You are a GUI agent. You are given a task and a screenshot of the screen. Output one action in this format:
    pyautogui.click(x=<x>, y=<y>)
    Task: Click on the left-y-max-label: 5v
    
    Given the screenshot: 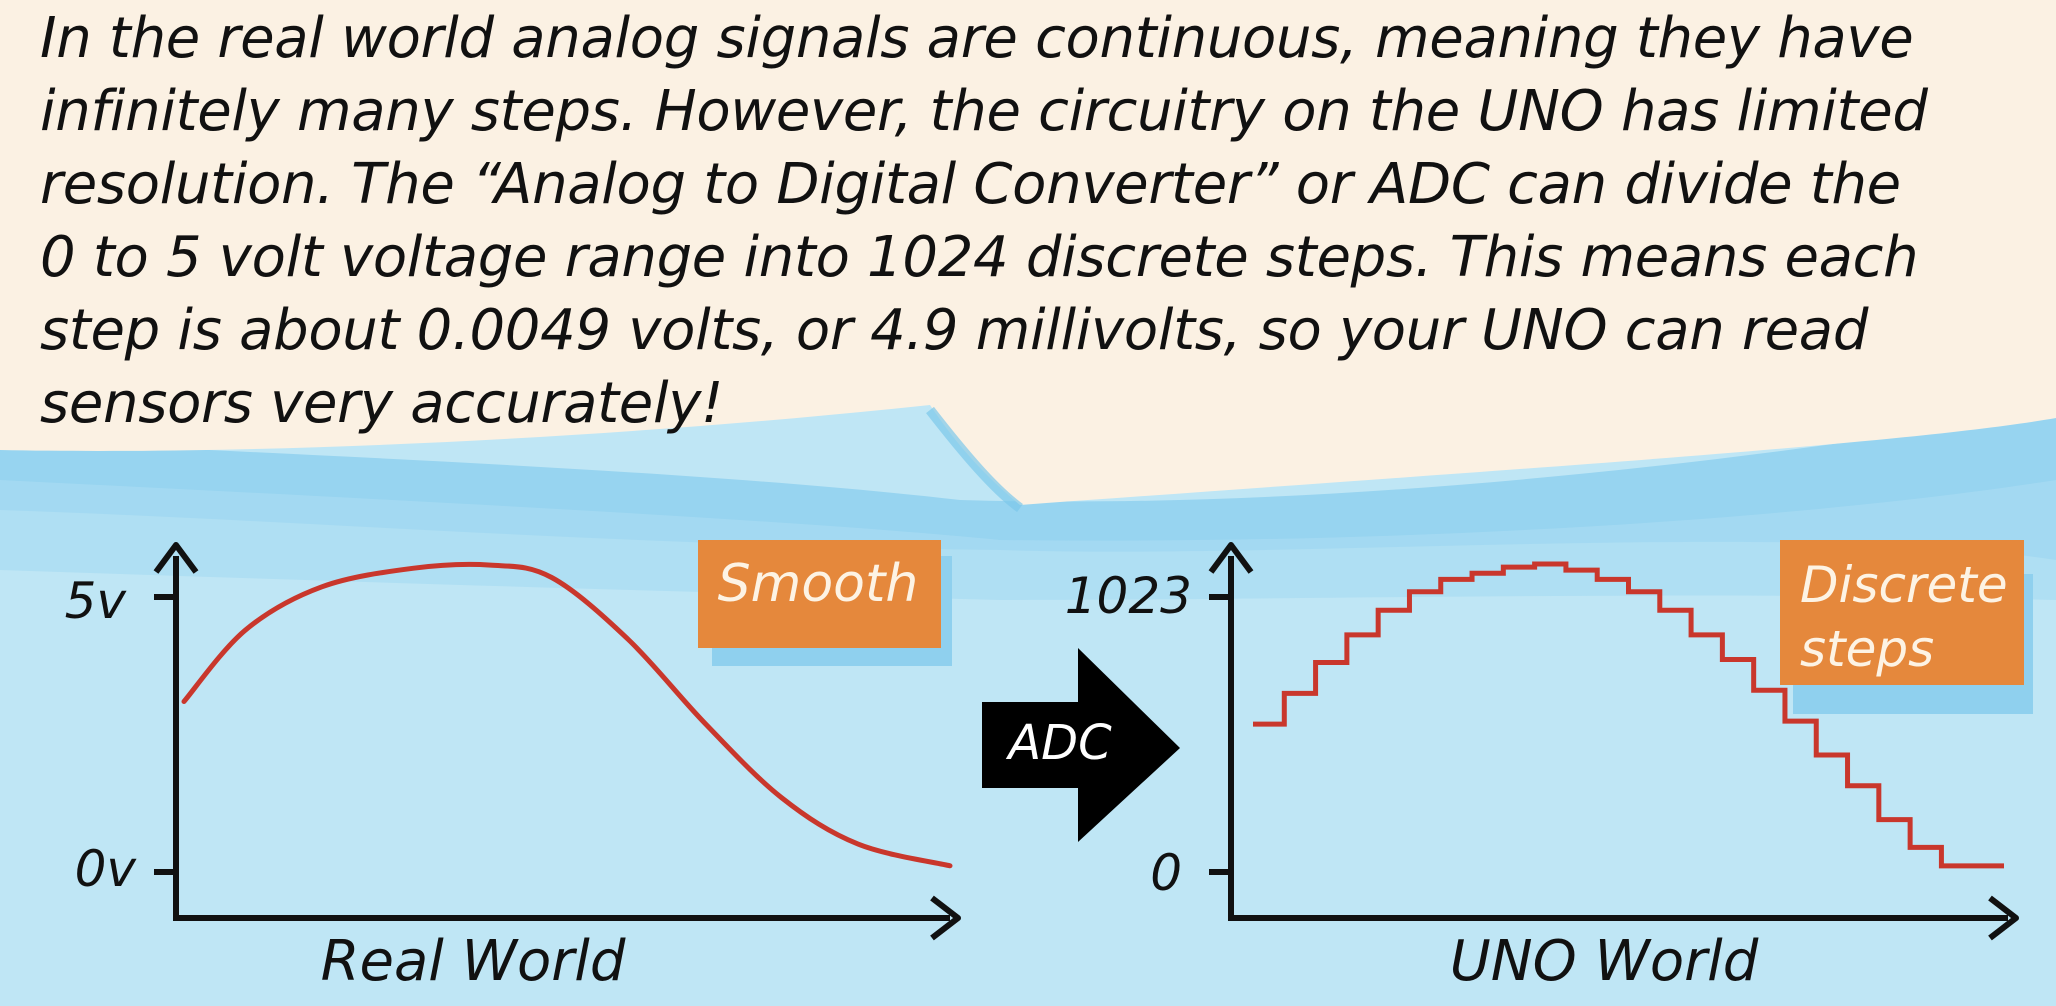 What is the action you would take?
    pyautogui.click(x=96, y=601)
    